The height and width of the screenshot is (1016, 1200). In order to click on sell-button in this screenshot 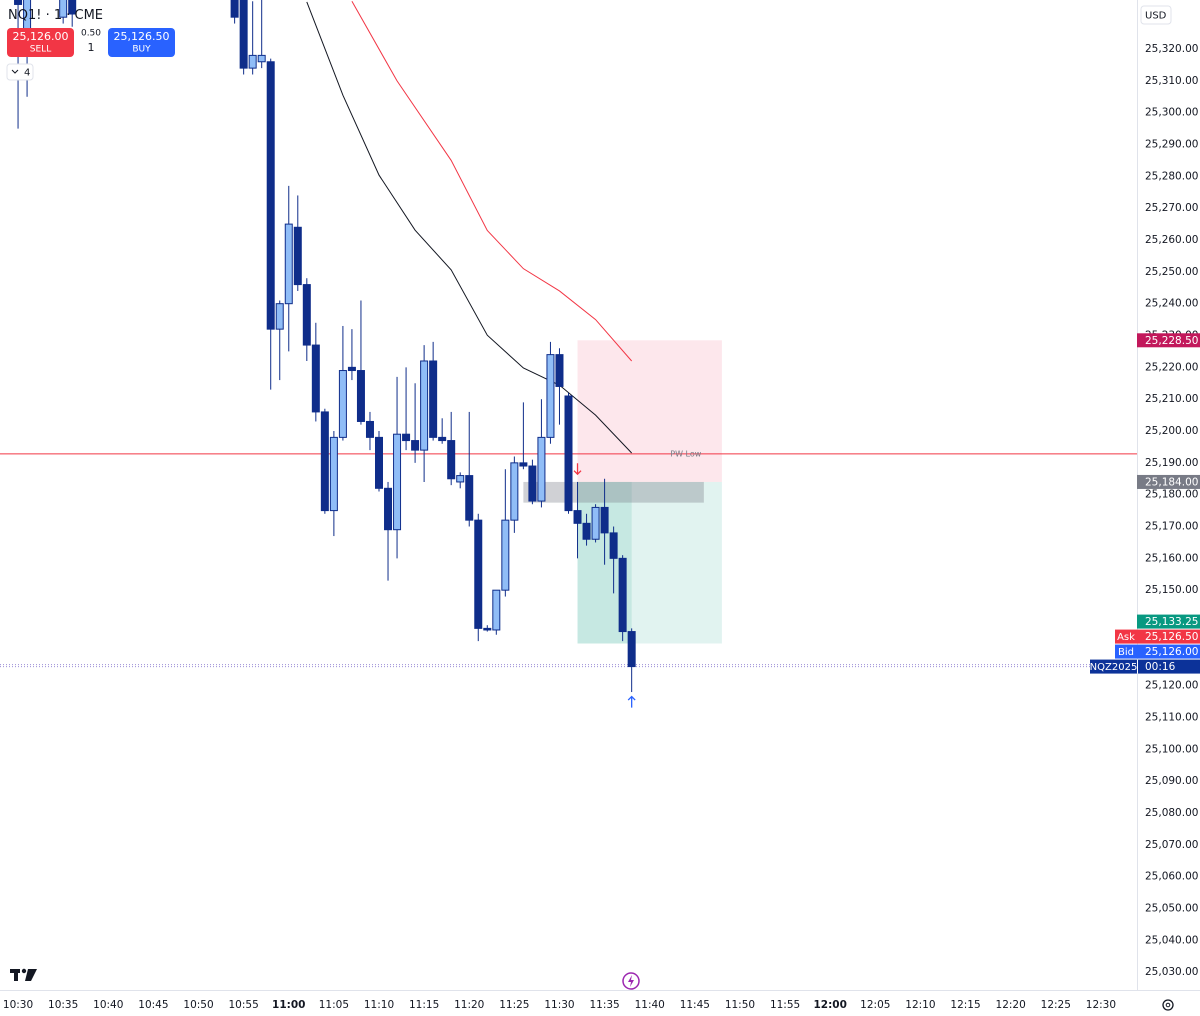, I will do `click(40, 42)`.